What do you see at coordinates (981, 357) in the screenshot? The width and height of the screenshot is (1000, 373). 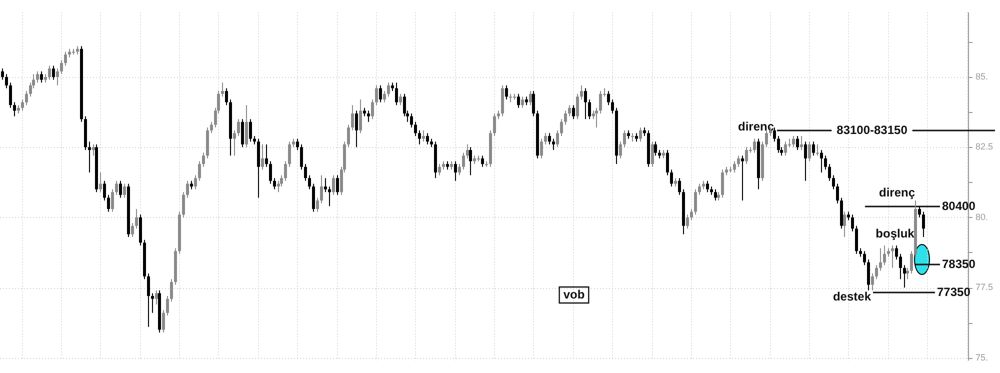 I see `y-tick-label: 75.` at bounding box center [981, 357].